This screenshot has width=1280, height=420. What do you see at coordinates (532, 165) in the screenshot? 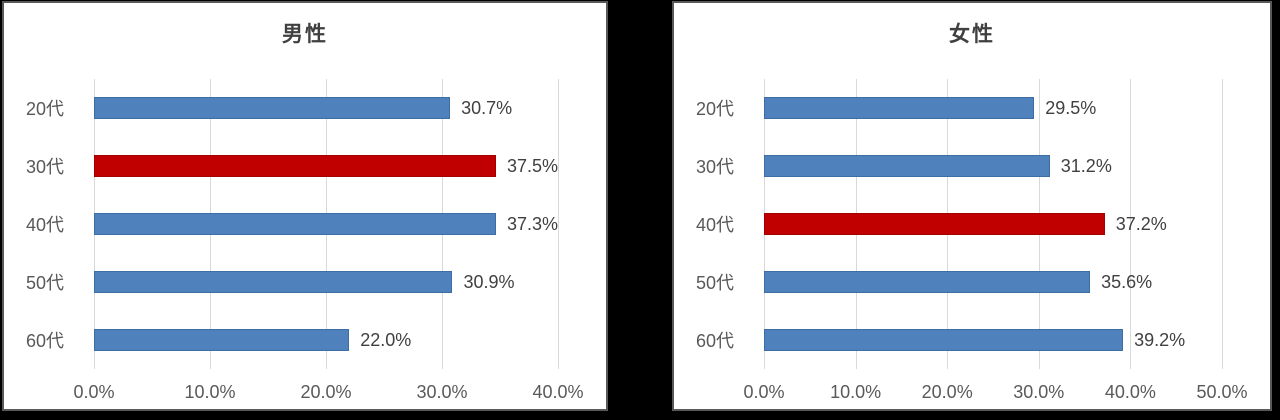
I see `value-label: 37.5%` at bounding box center [532, 165].